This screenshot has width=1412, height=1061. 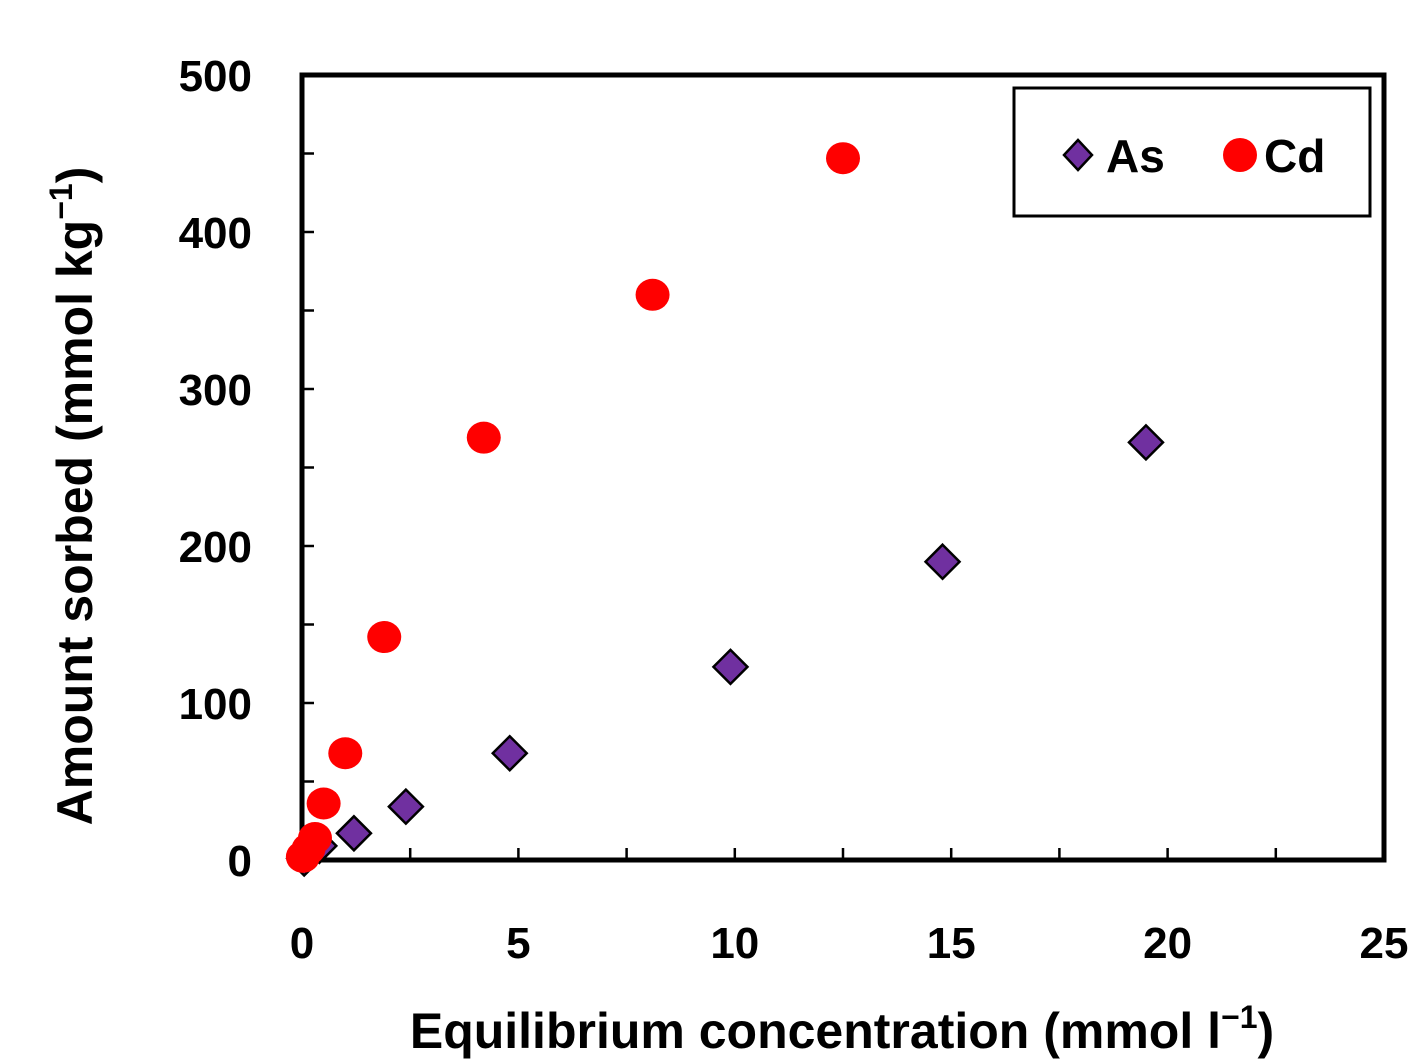 I want to click on x-tick-label: 5, so click(x=518, y=943).